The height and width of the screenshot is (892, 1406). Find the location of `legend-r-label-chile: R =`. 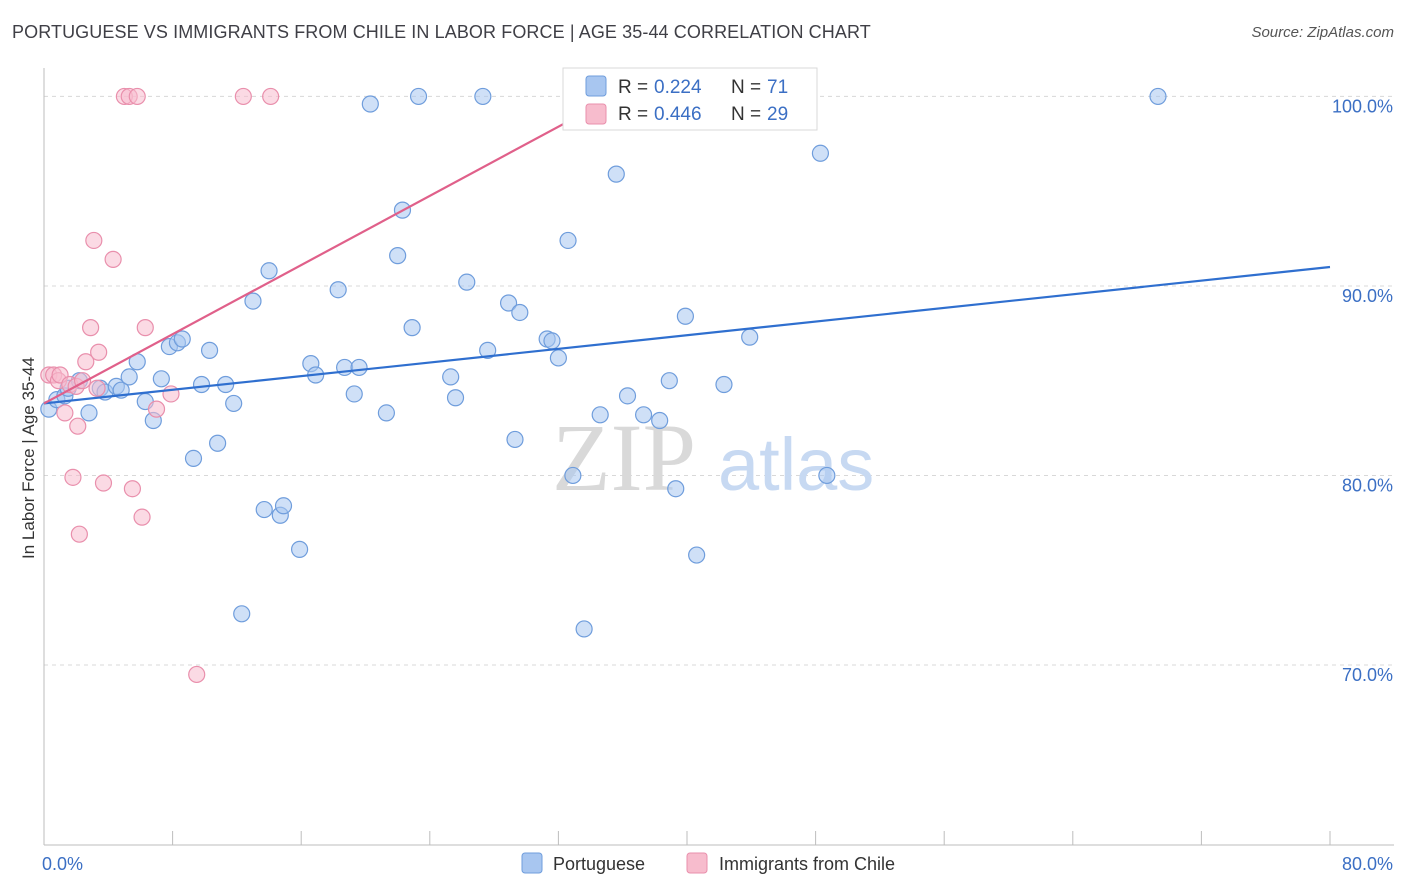

legend-r-label-chile: R = is located at coordinates (633, 114).